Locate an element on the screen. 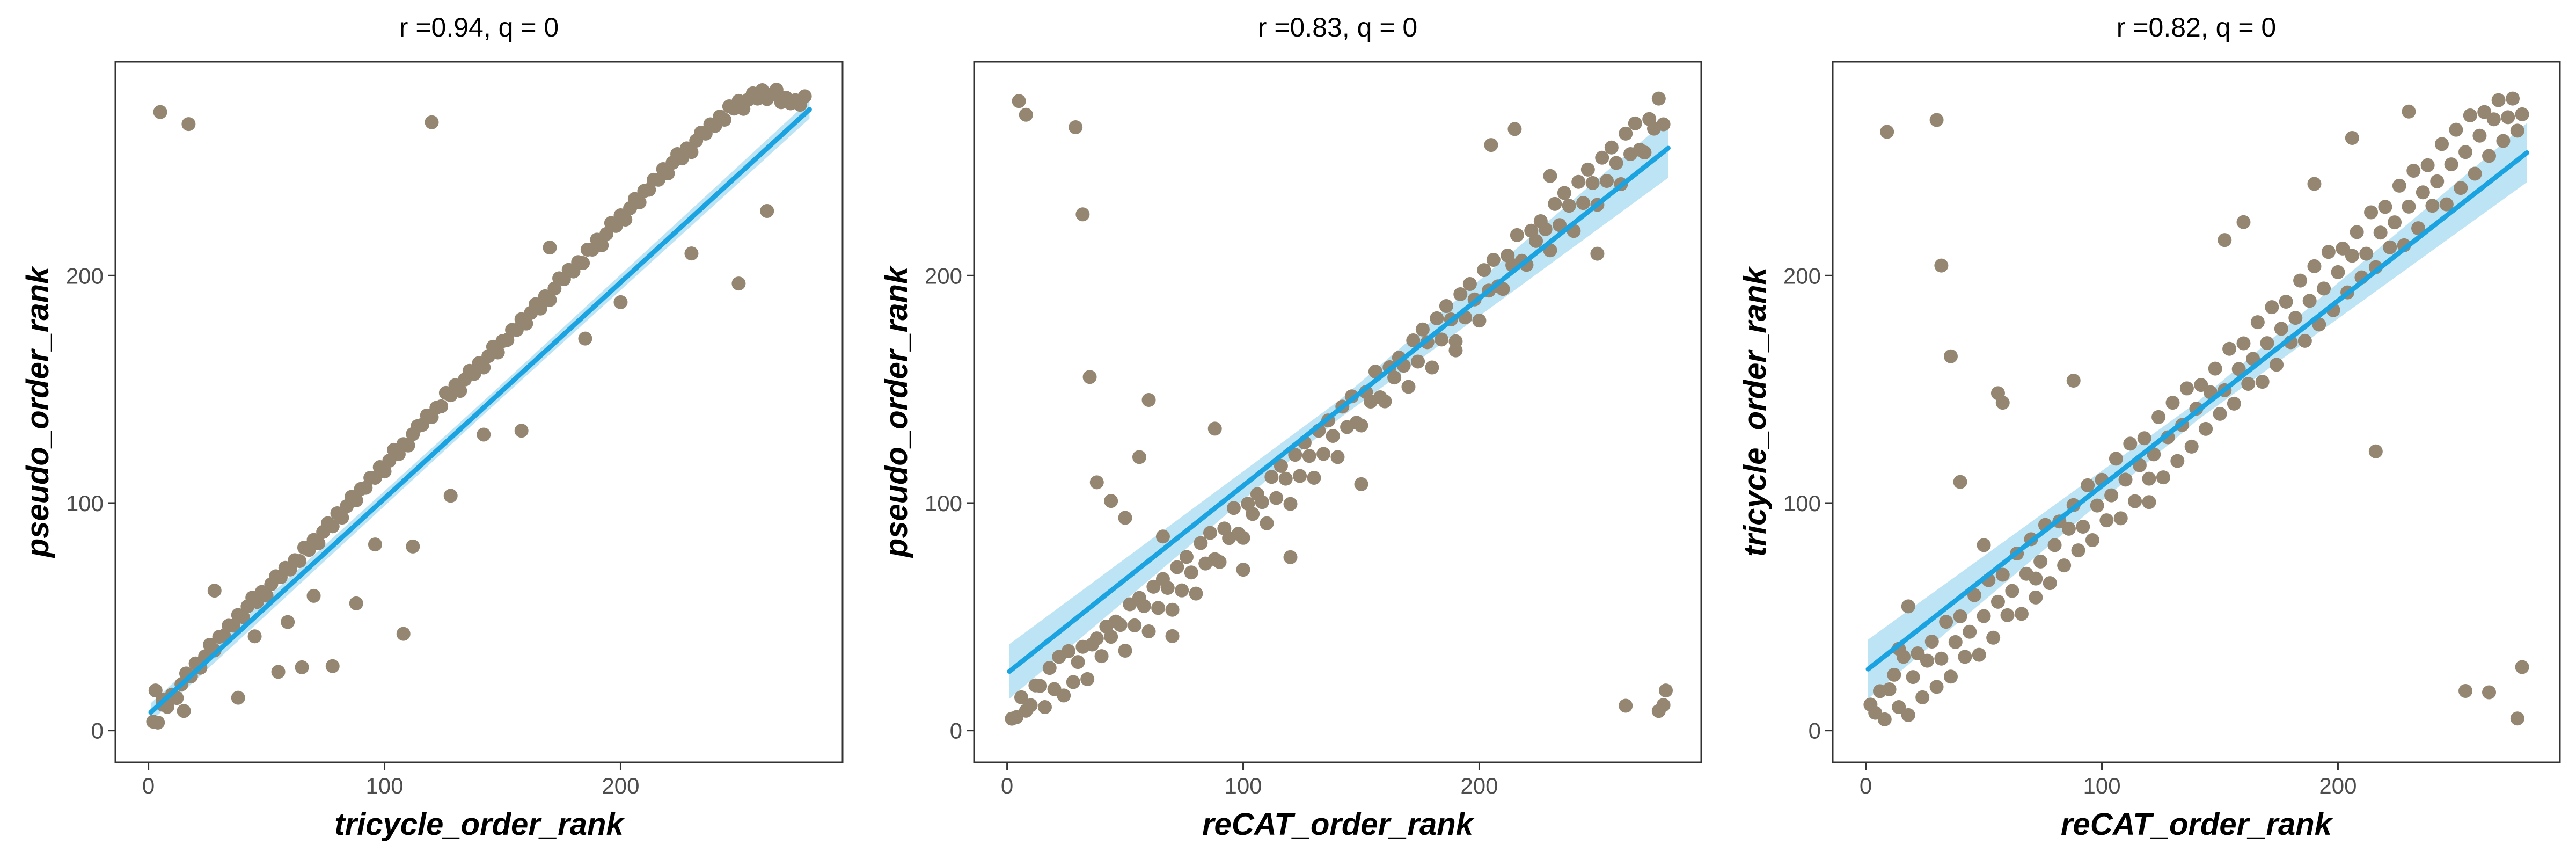 This screenshot has width=2576, height=859. y-axis-title: pseudo_order_rank is located at coordinates (896, 411).